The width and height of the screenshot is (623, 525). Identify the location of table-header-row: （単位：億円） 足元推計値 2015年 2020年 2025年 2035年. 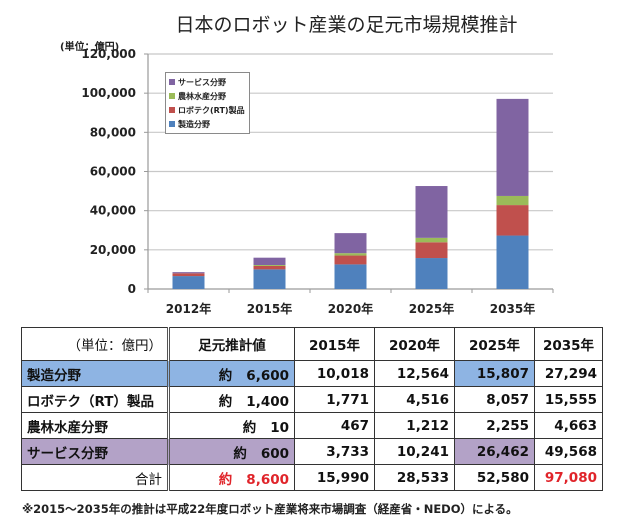
(312, 344).